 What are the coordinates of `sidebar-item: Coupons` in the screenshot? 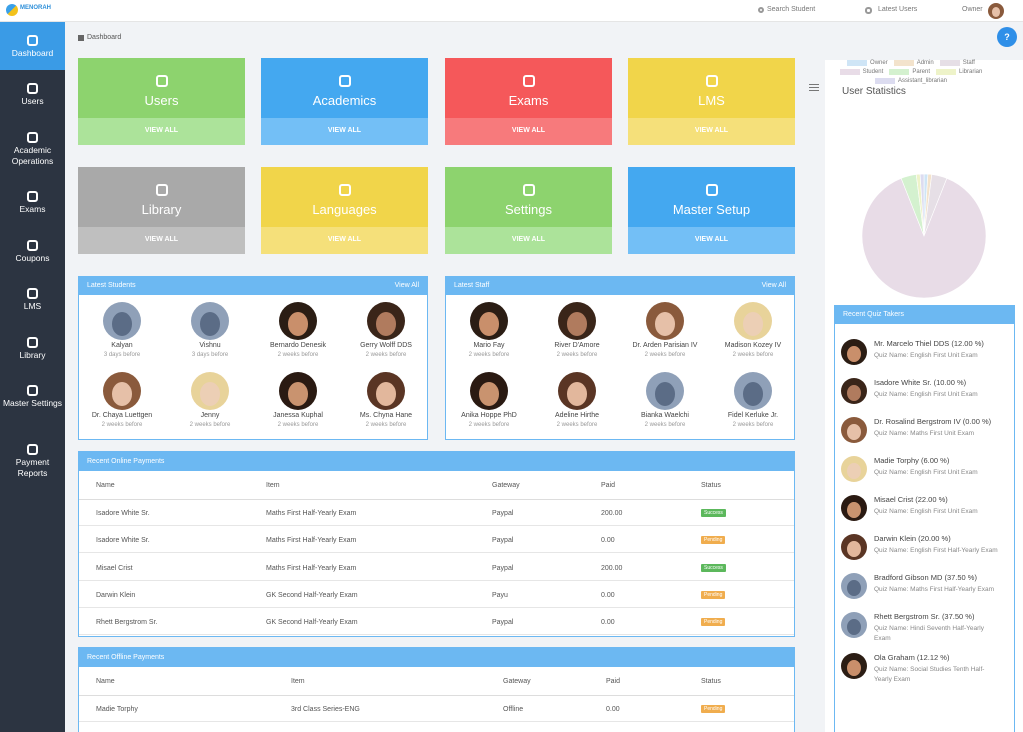 It's located at (32, 252).